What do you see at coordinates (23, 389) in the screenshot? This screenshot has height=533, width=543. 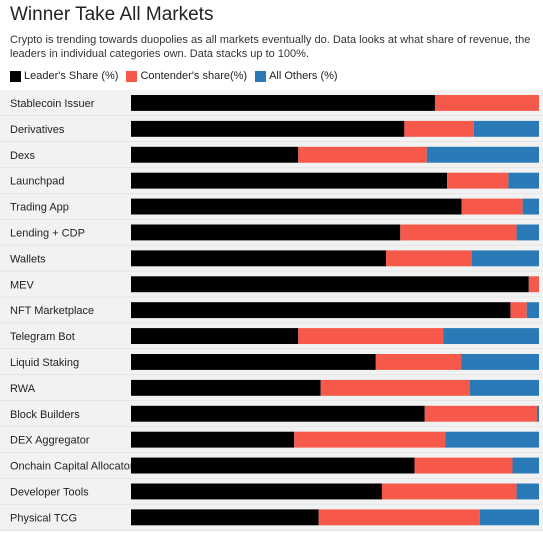 I see `category-label: RWA` at bounding box center [23, 389].